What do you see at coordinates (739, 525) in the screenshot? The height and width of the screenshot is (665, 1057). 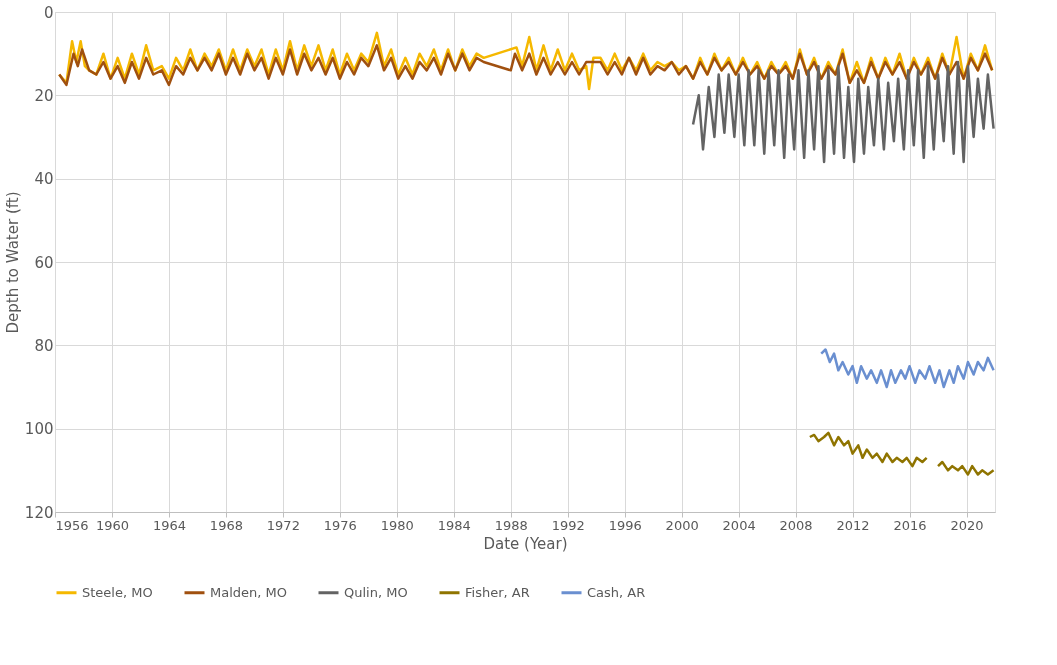 I see `x-tick-label: 2004` at bounding box center [739, 525].